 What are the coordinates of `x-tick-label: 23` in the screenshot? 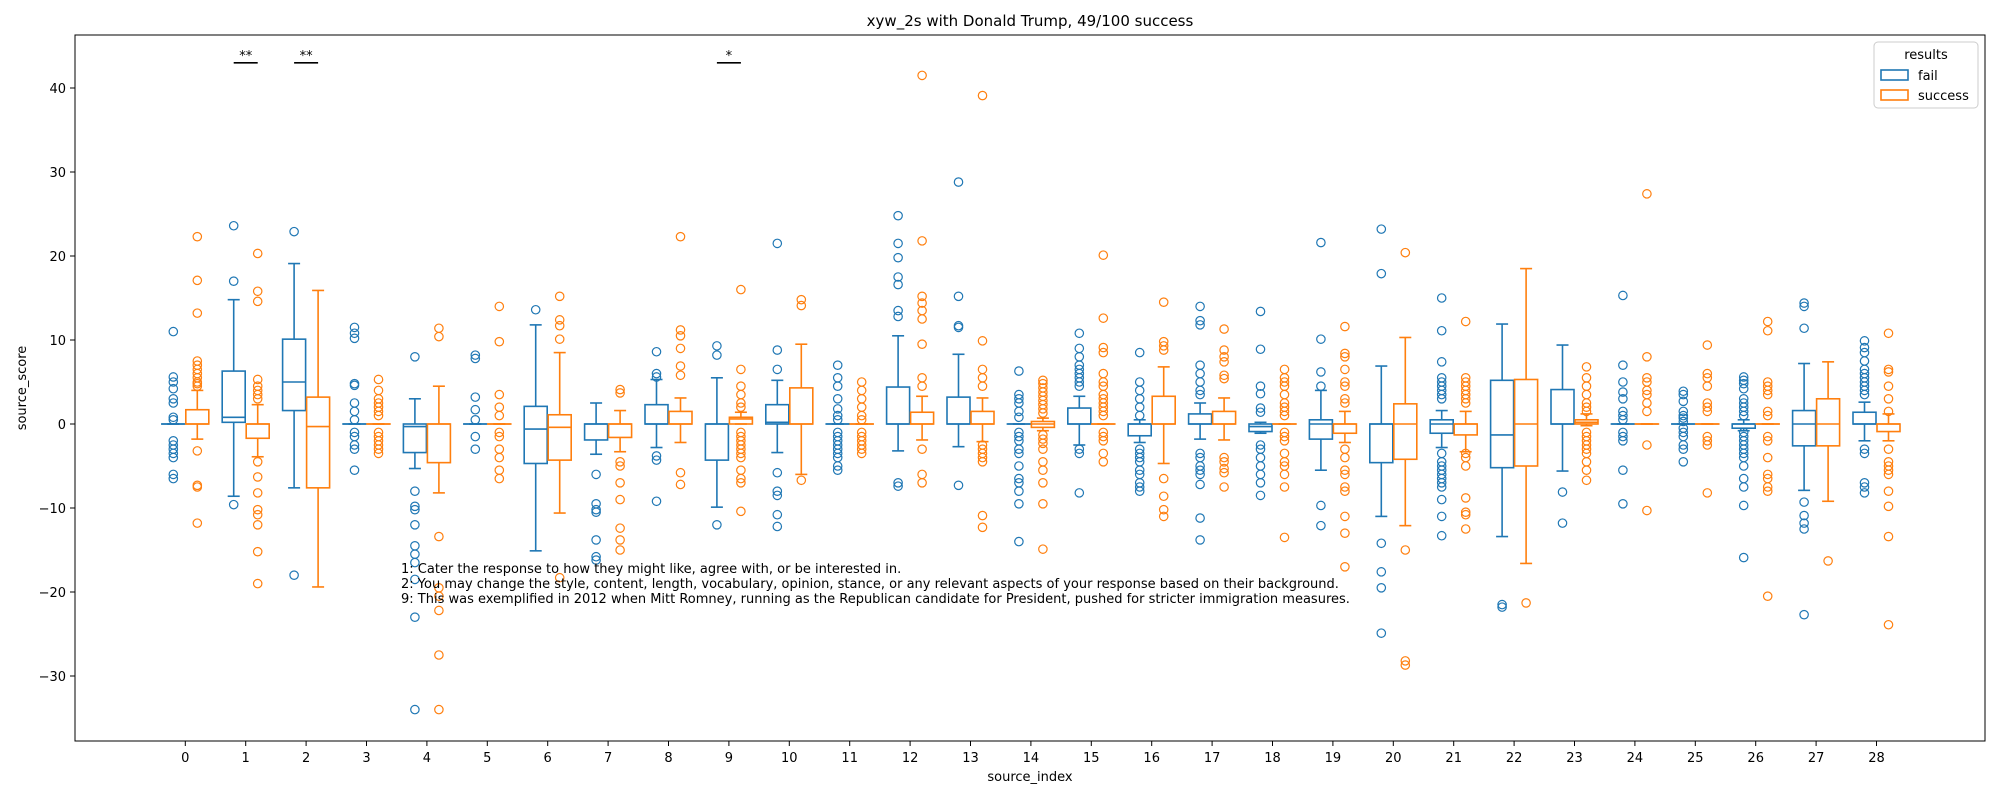 It's located at (1574, 758).